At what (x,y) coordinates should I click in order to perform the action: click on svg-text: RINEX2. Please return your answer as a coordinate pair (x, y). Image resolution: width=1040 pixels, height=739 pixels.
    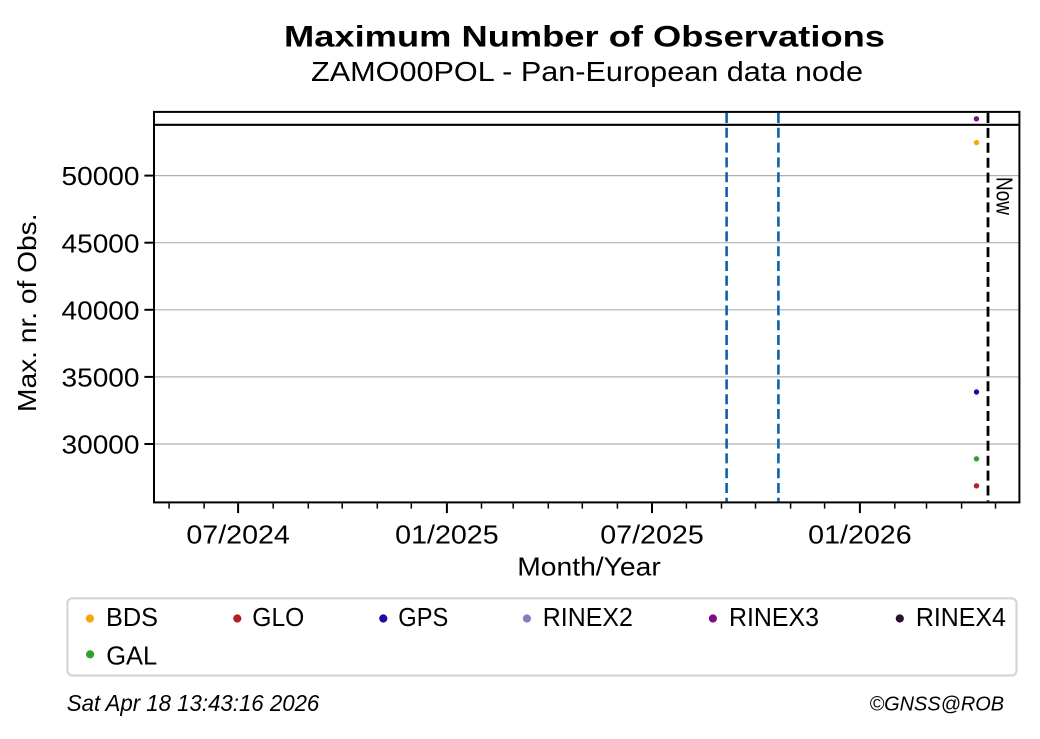
    Looking at the image, I should click on (588, 617).